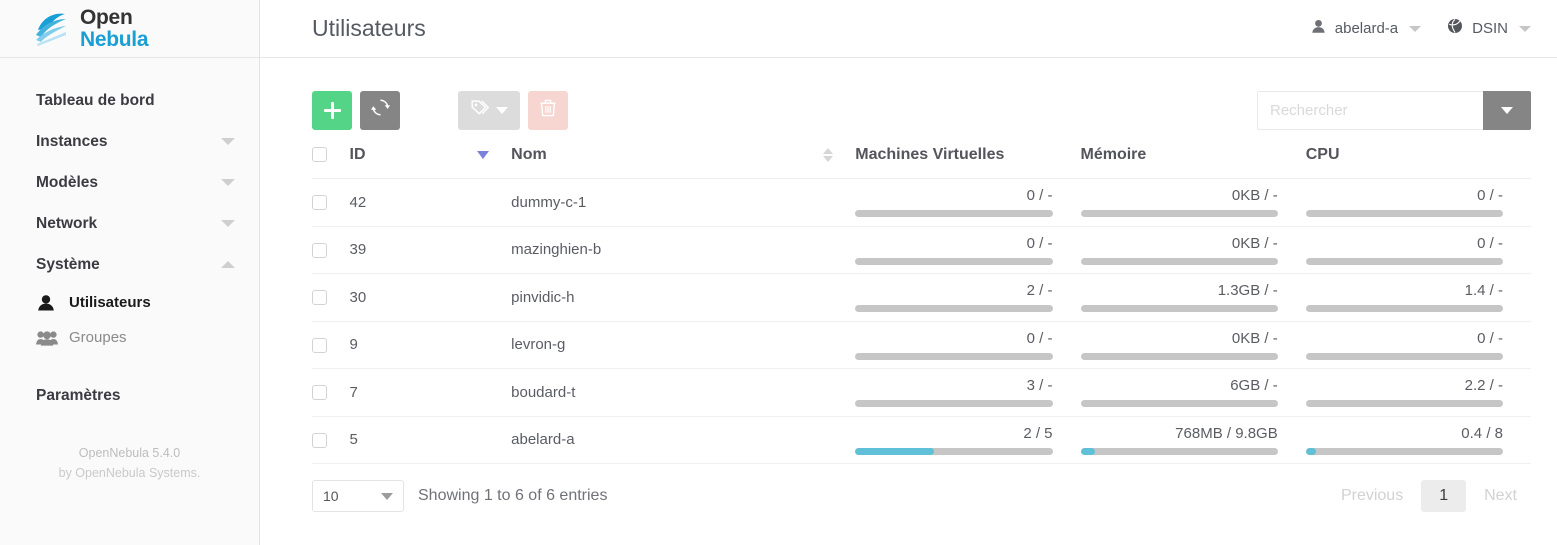  Describe the element at coordinates (47, 338) in the screenshot. I see `users-group-icon` at that location.